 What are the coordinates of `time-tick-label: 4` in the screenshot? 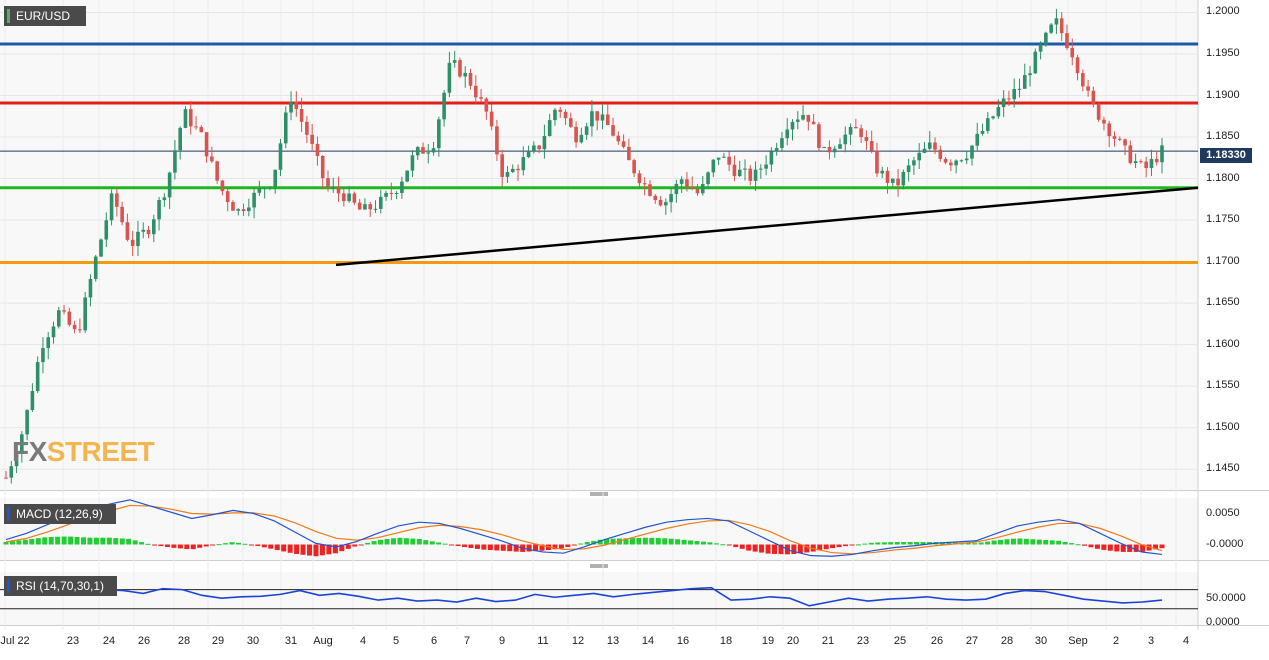 It's located at (363, 641).